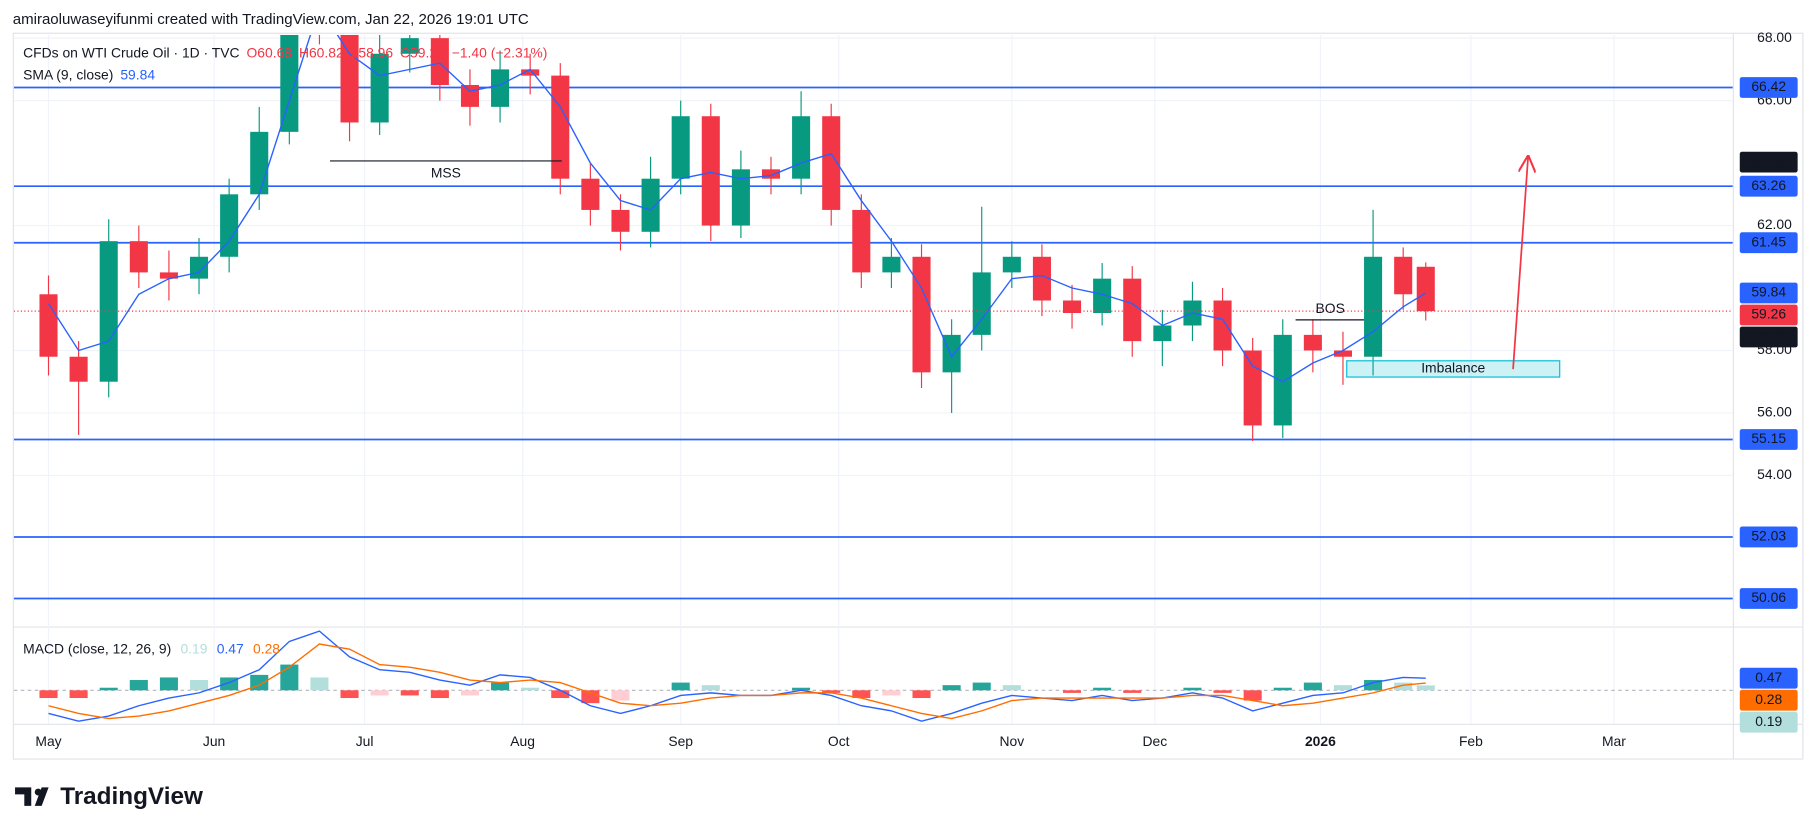 This screenshot has height=834, width=1815. I want to click on y-tick-label: 62.00, so click(1774, 224).